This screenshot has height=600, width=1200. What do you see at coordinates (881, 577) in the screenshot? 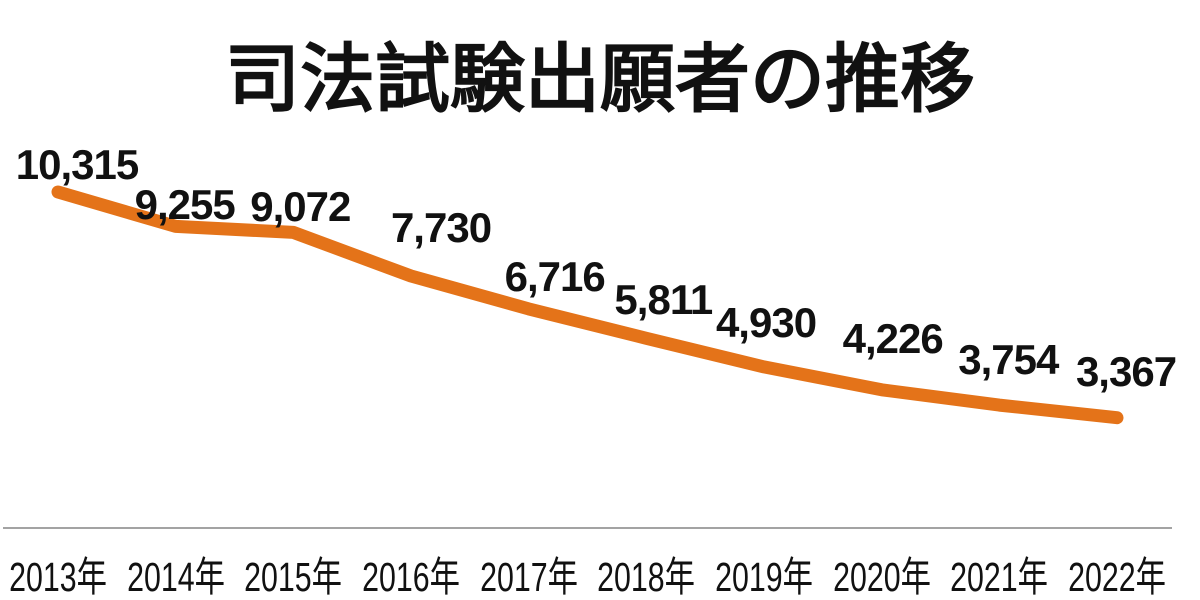
I see `x-axis-label-2020: 2020年` at bounding box center [881, 577].